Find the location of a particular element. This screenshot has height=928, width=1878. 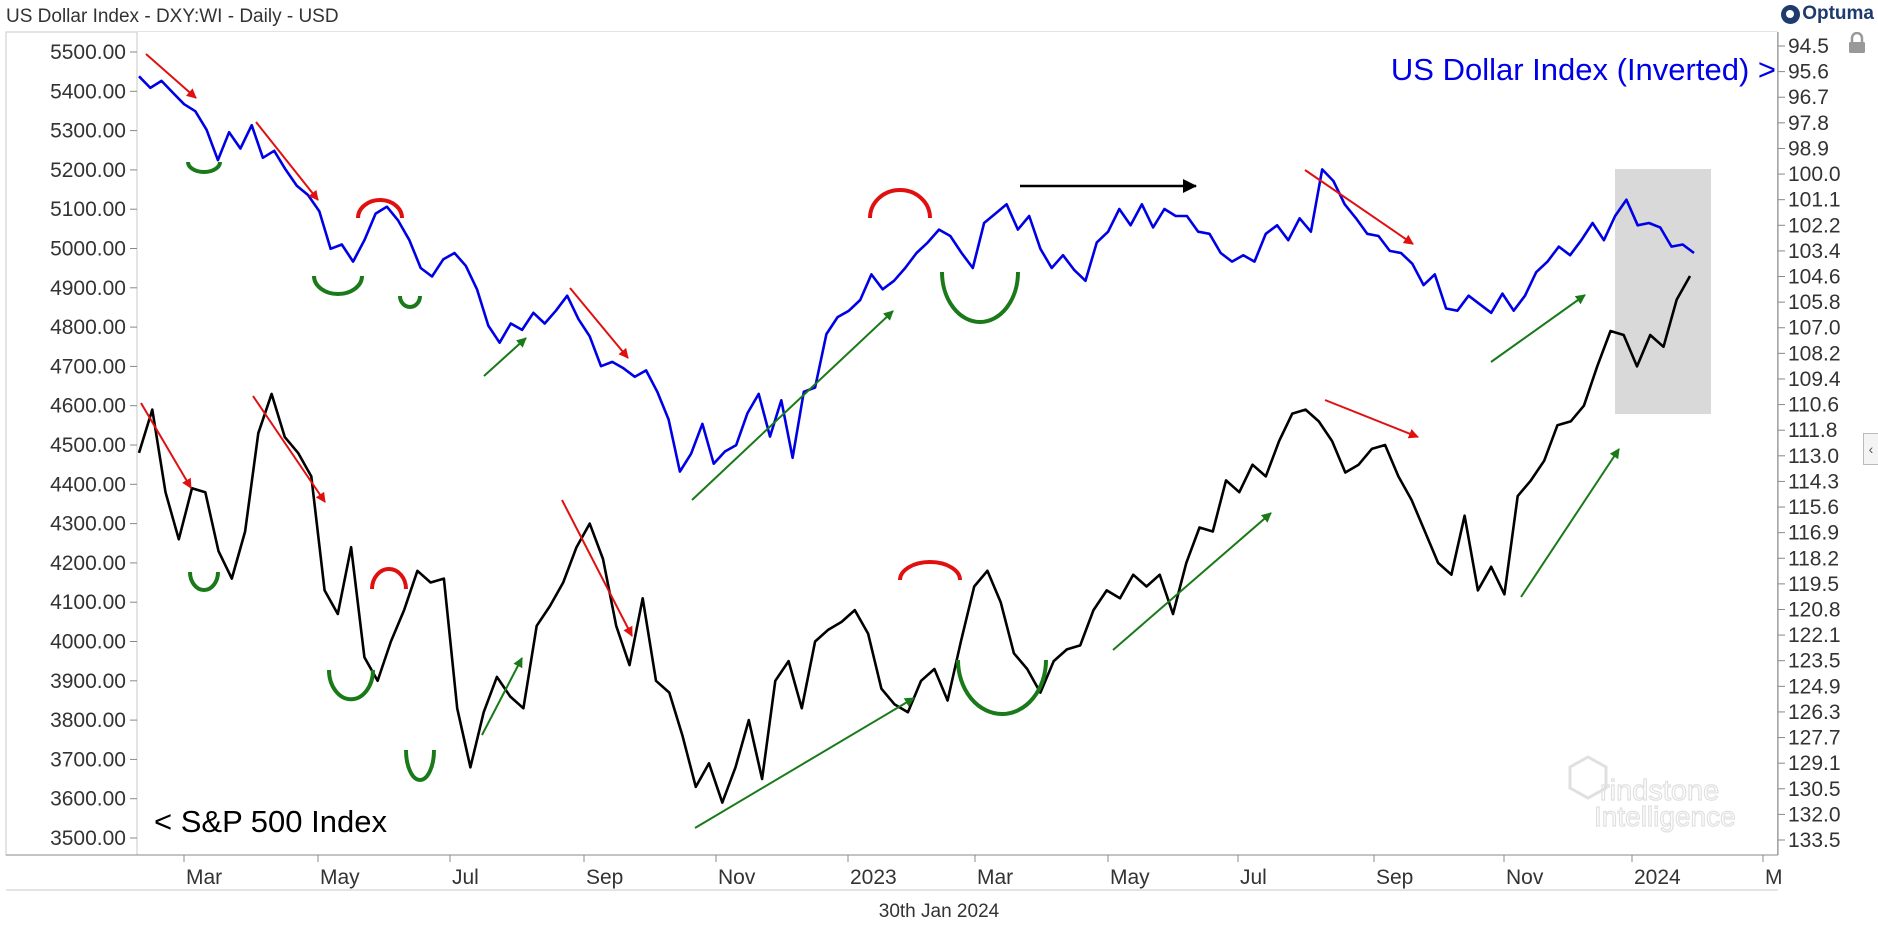

left-tick-label: 3800.00 is located at coordinates (88, 720).